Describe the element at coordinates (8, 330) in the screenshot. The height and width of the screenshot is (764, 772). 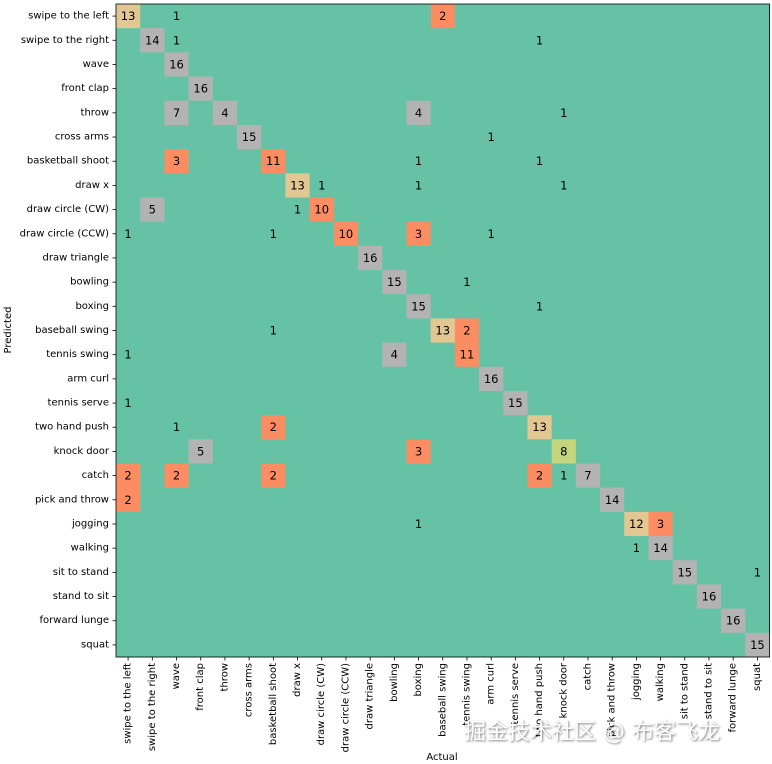
I see `y-axis-label: Predicted` at that location.